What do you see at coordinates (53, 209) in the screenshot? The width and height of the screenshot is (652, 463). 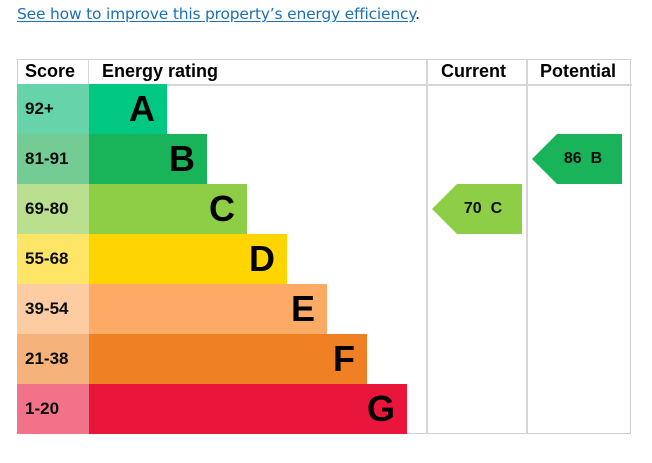 I see `band-score: 69-80` at bounding box center [53, 209].